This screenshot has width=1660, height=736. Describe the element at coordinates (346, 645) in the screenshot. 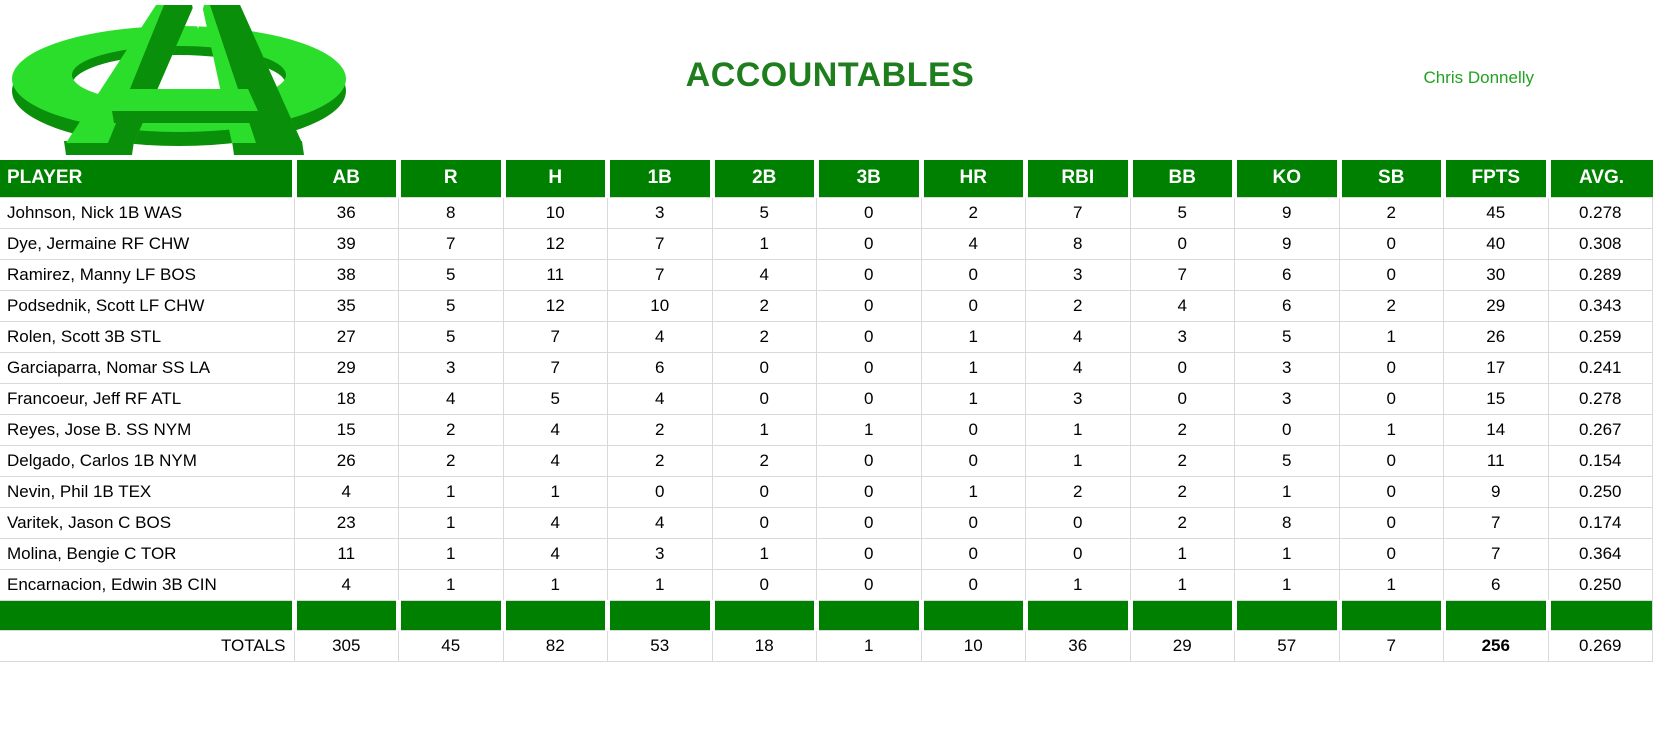

I see `totals-cell: 305` at that location.